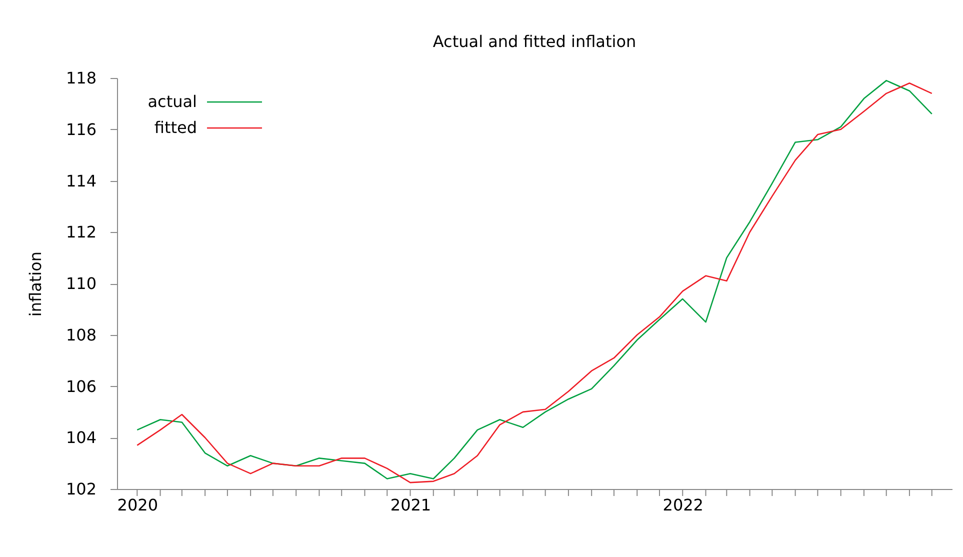 Image resolution: width=963 pixels, height=557 pixels. What do you see at coordinates (175, 127) in the screenshot?
I see `legend-label: fitted` at bounding box center [175, 127].